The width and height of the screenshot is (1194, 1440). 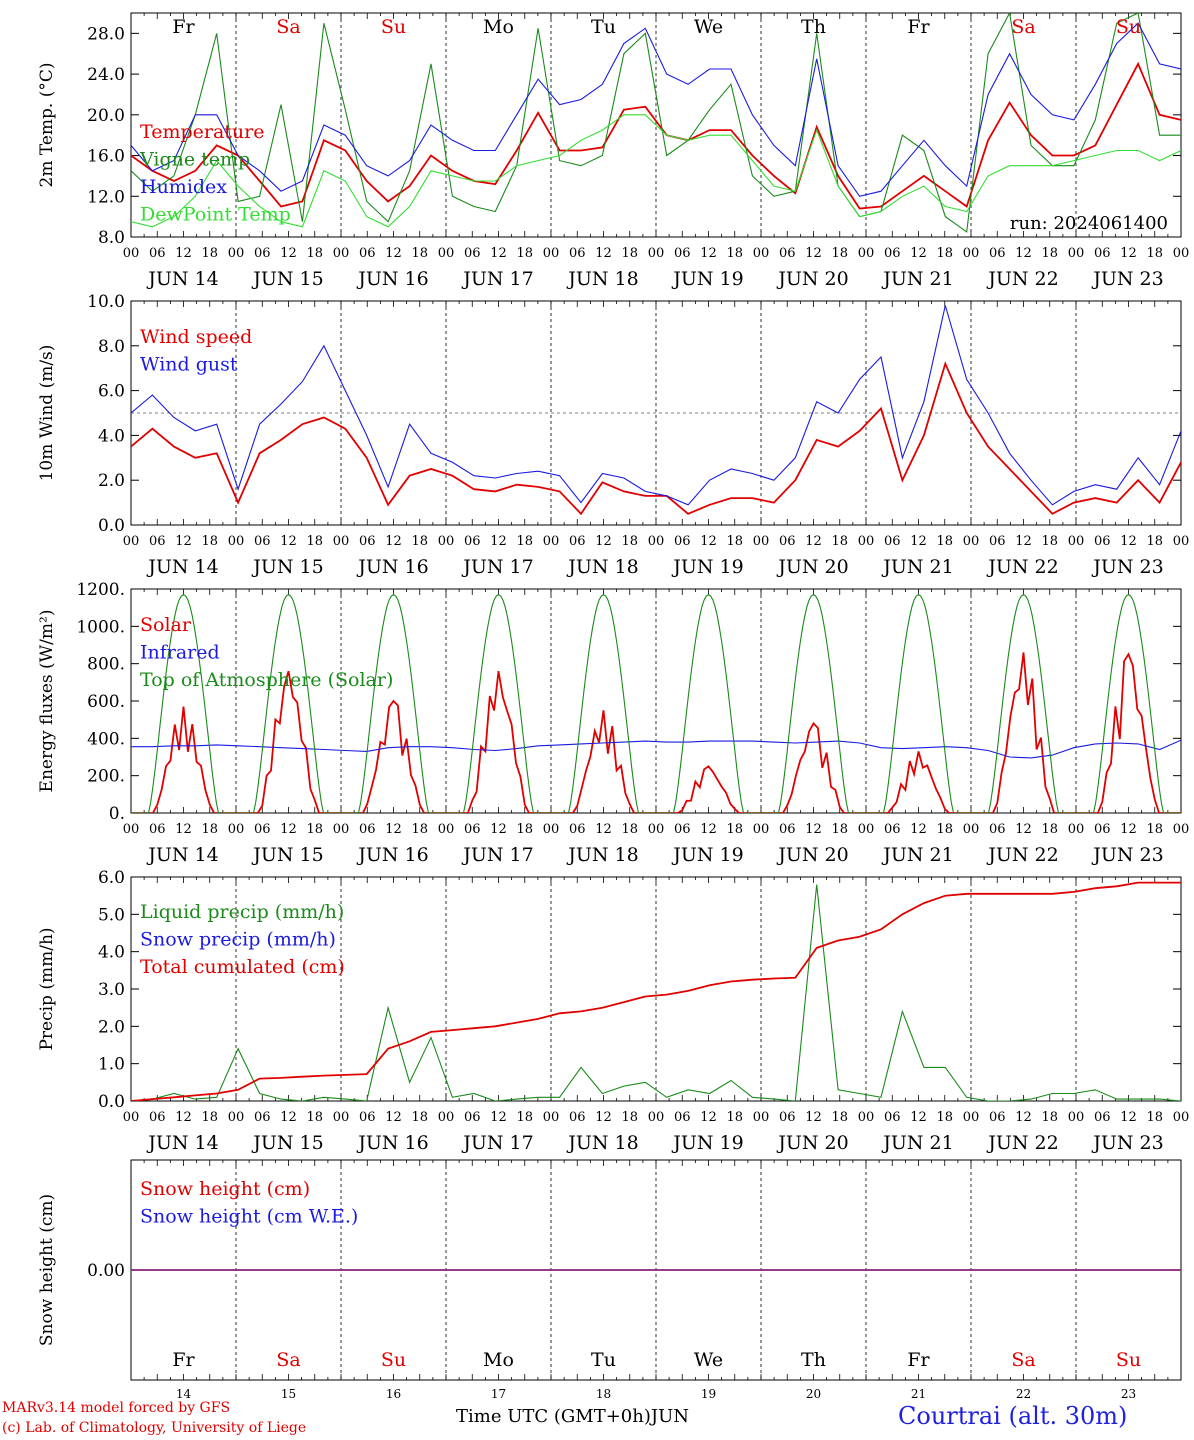 What do you see at coordinates (242, 912) in the screenshot?
I see `legend-entry: Liquid precip (mm/h)` at bounding box center [242, 912].